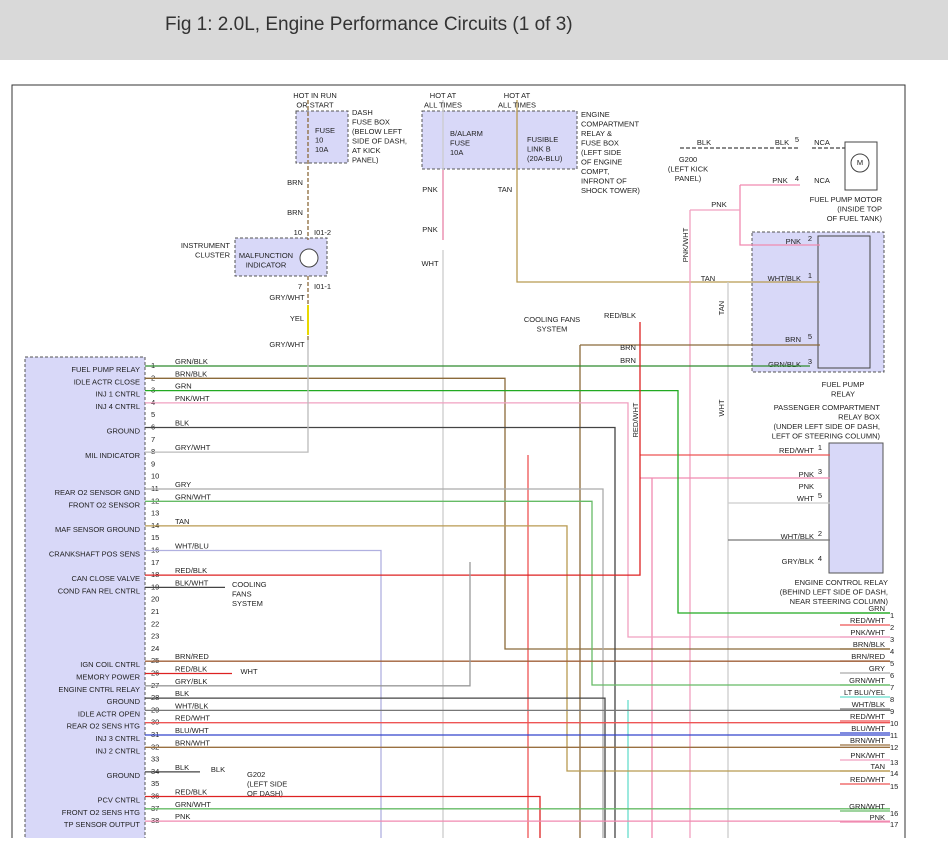 Image resolution: width=948 pixels, height=843 pixels. What do you see at coordinates (844, 302) in the screenshot?
I see `fuel-pump-relay` at bounding box center [844, 302].